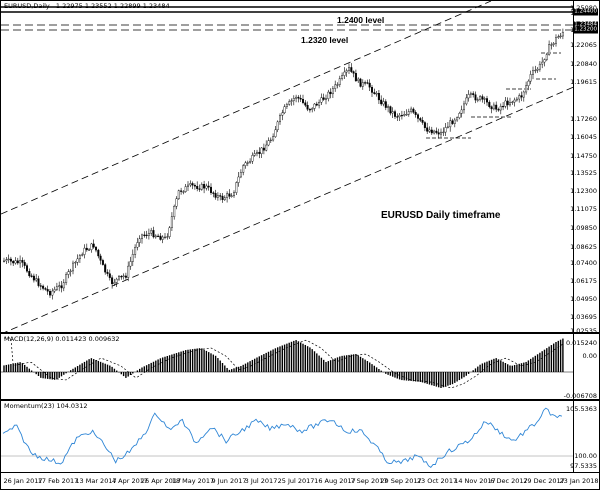 This screenshot has width=600, height=490. Describe the element at coordinates (335, 481) in the screenshot. I see `time-tick-label: 16 Aug 2017` at that location.